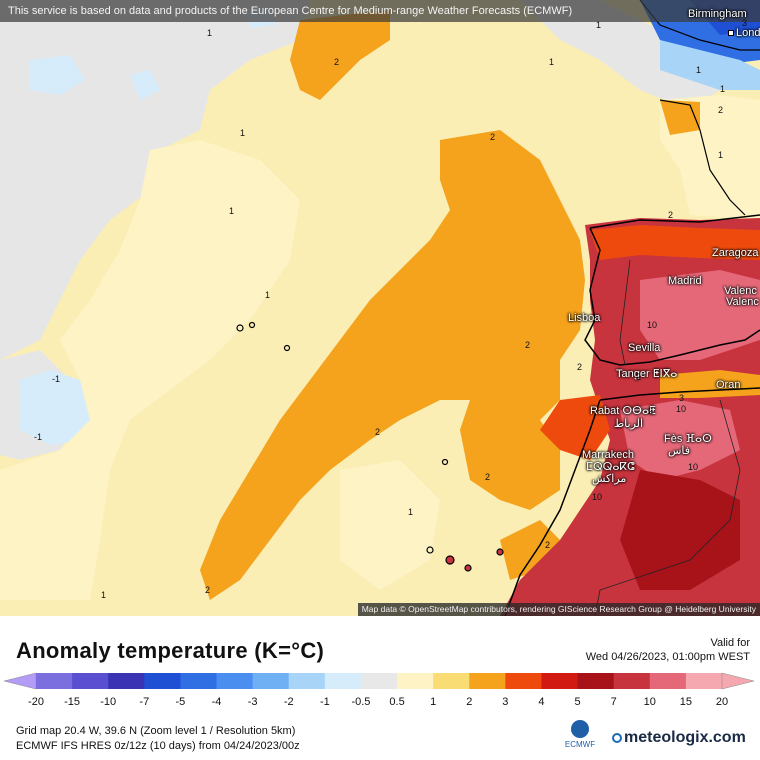 The width and height of the screenshot is (760, 760). I want to click on city-madrid: Madrid, so click(685, 281).